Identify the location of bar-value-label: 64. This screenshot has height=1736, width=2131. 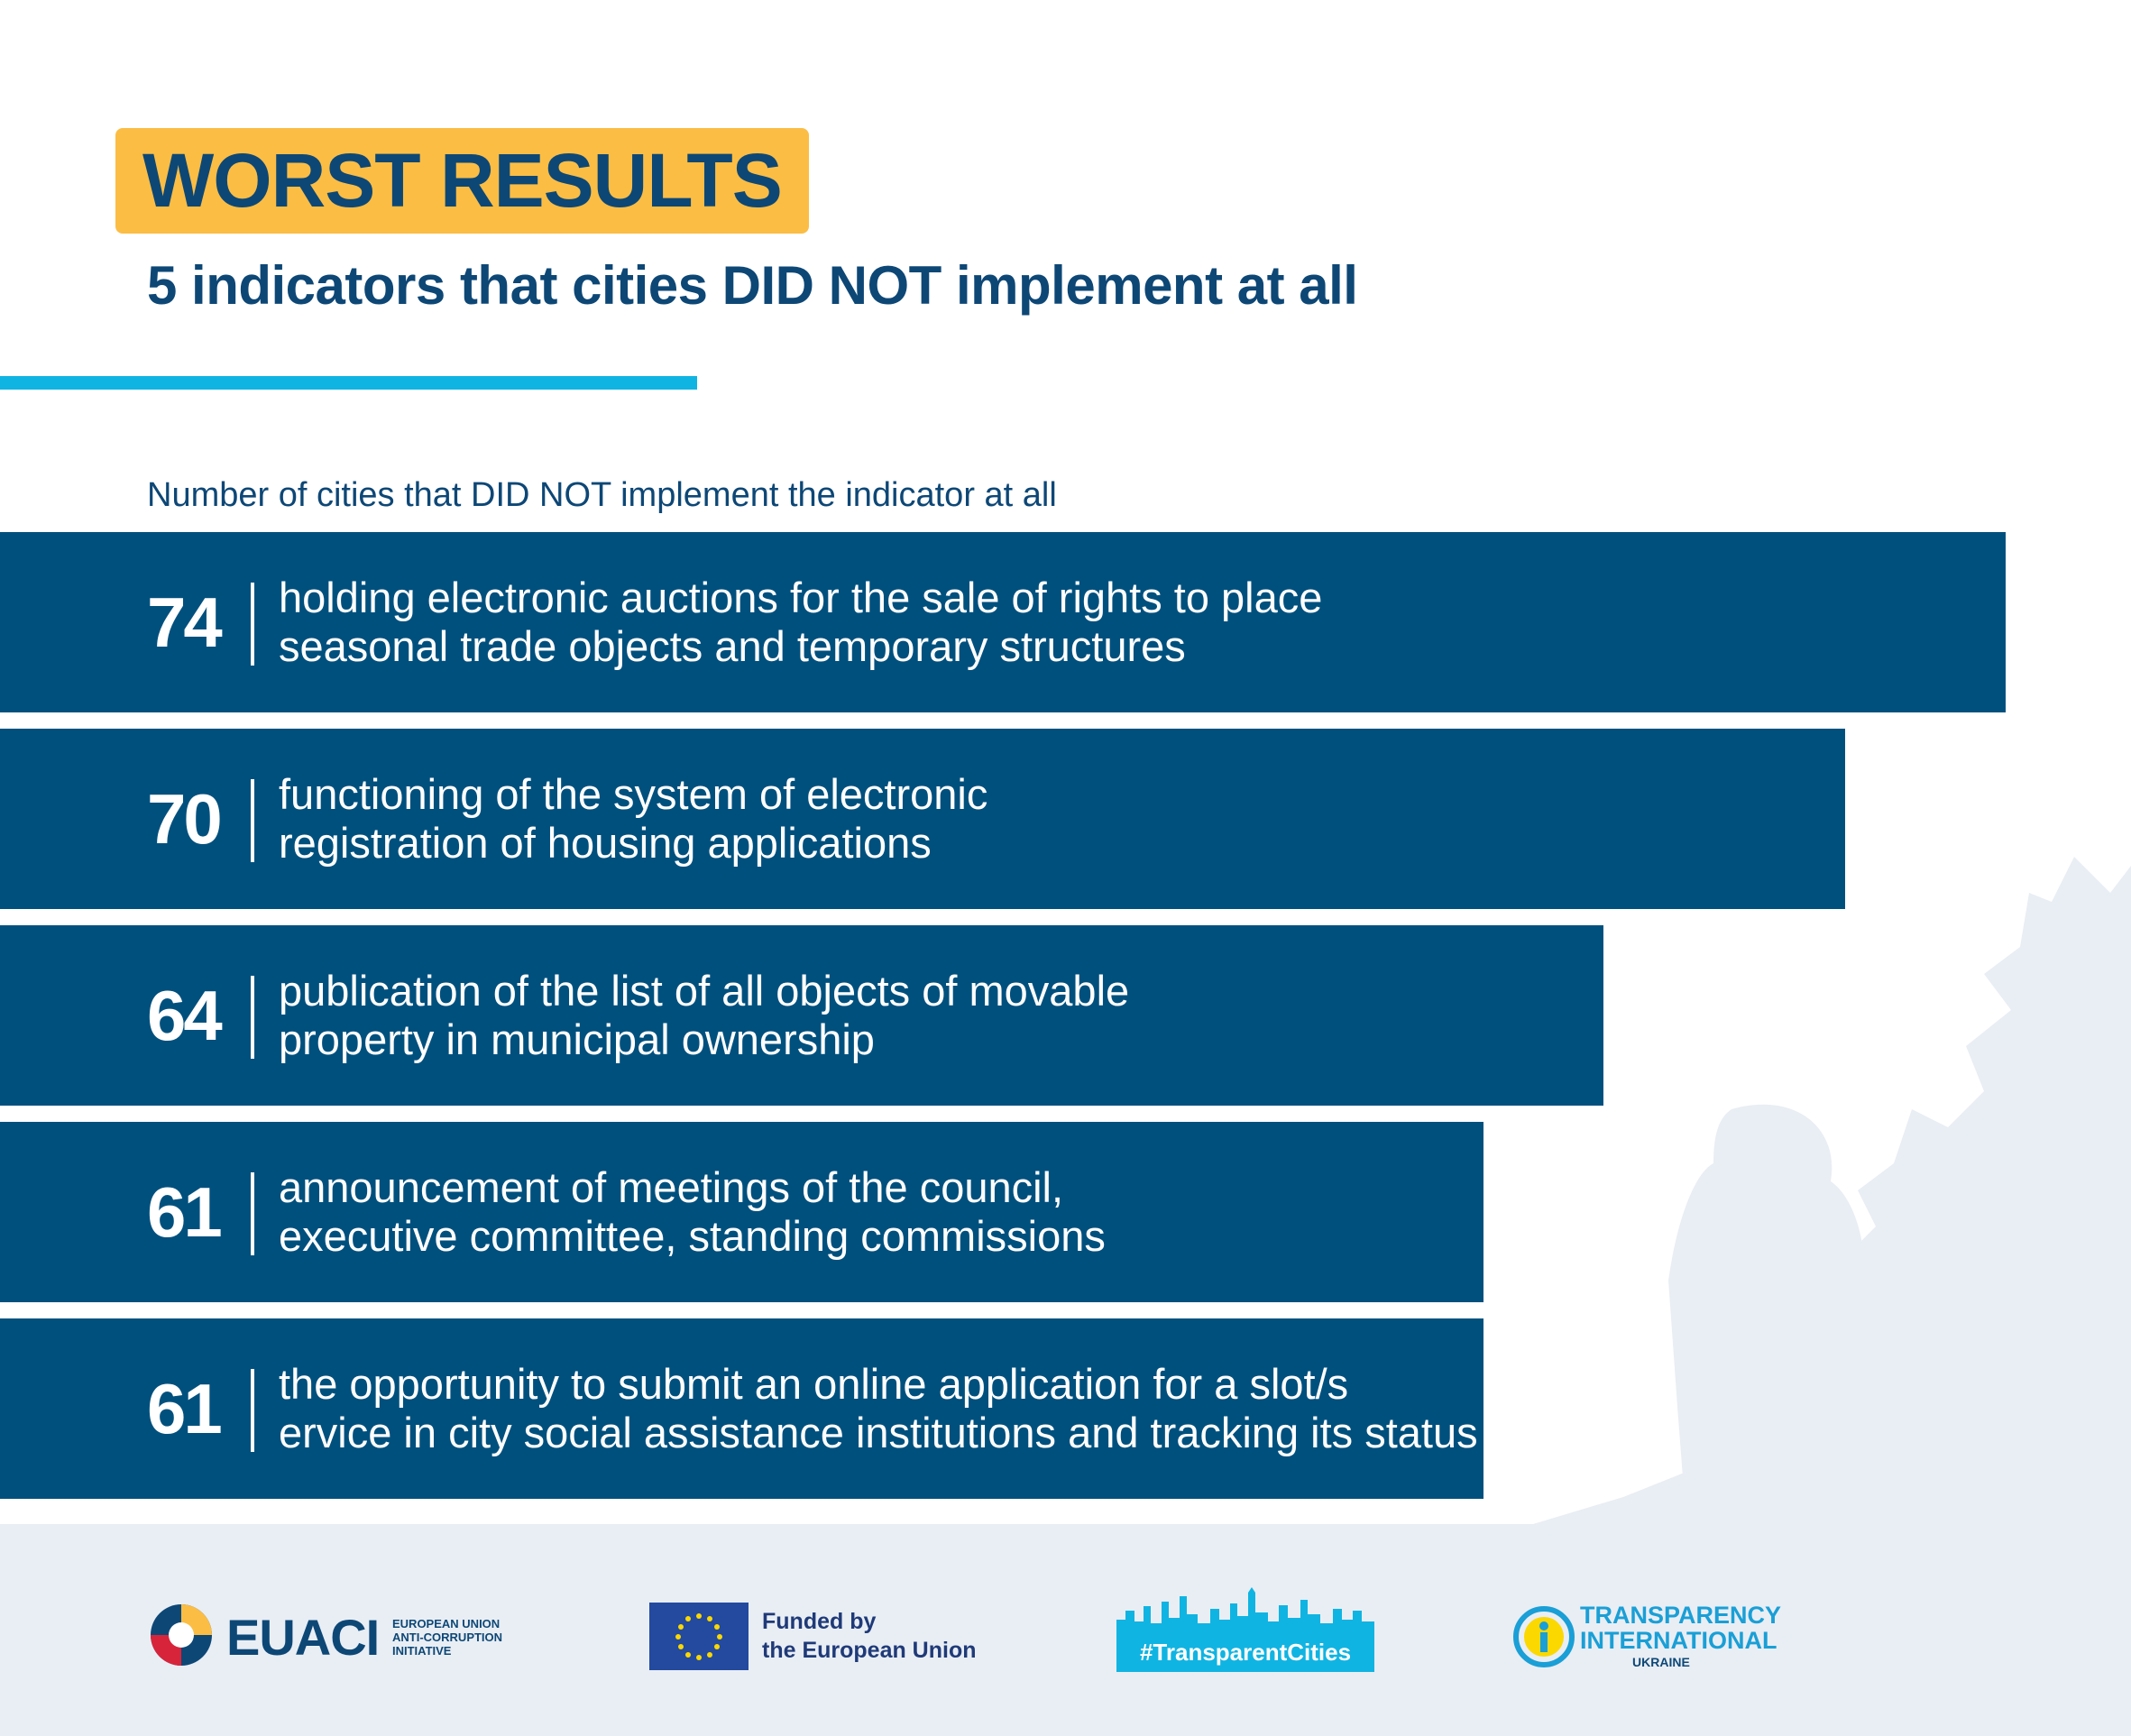
(185, 1015).